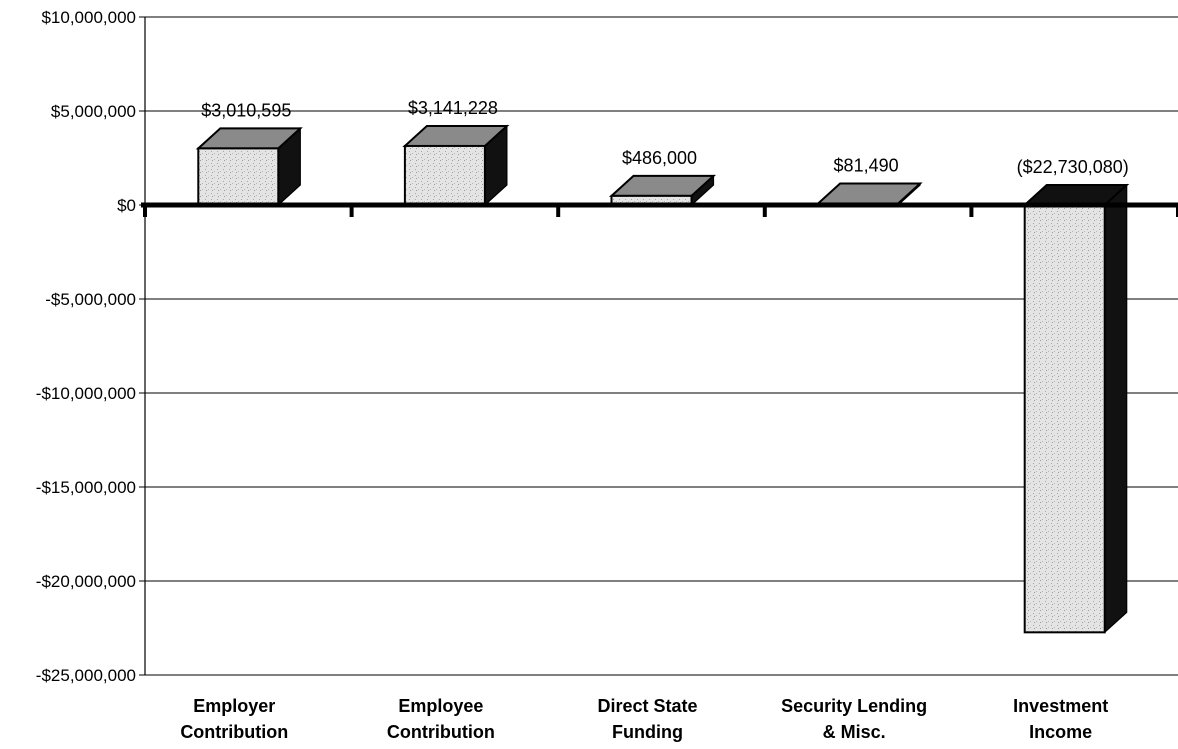 This screenshot has width=1178, height=749. I want to click on x-category-label: Employer Contribution, so click(234, 719).